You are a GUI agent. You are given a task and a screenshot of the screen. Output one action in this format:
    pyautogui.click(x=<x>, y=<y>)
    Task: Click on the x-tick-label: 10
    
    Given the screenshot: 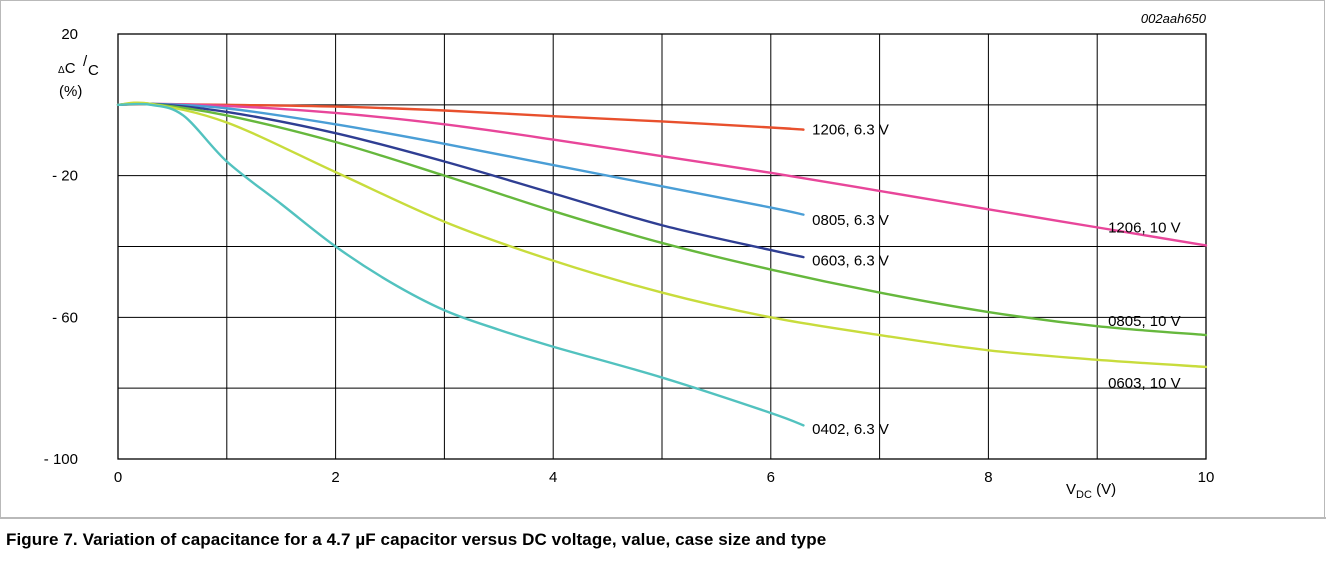 What is the action you would take?
    pyautogui.click(x=1206, y=477)
    